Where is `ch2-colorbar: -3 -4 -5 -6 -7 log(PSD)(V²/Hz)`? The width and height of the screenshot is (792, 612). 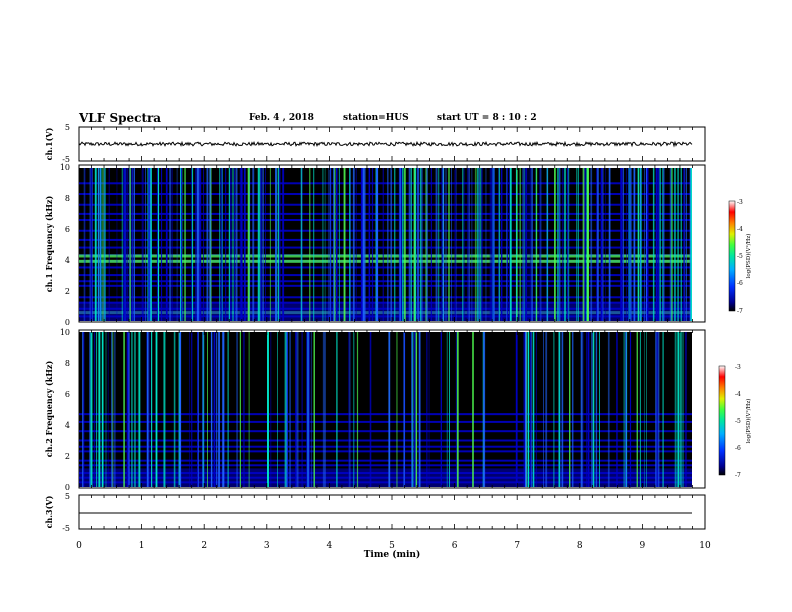
ch2-colorbar: -3 -4 -5 -6 -7 log(PSD)(V²/Hz) is located at coordinates (735, 421).